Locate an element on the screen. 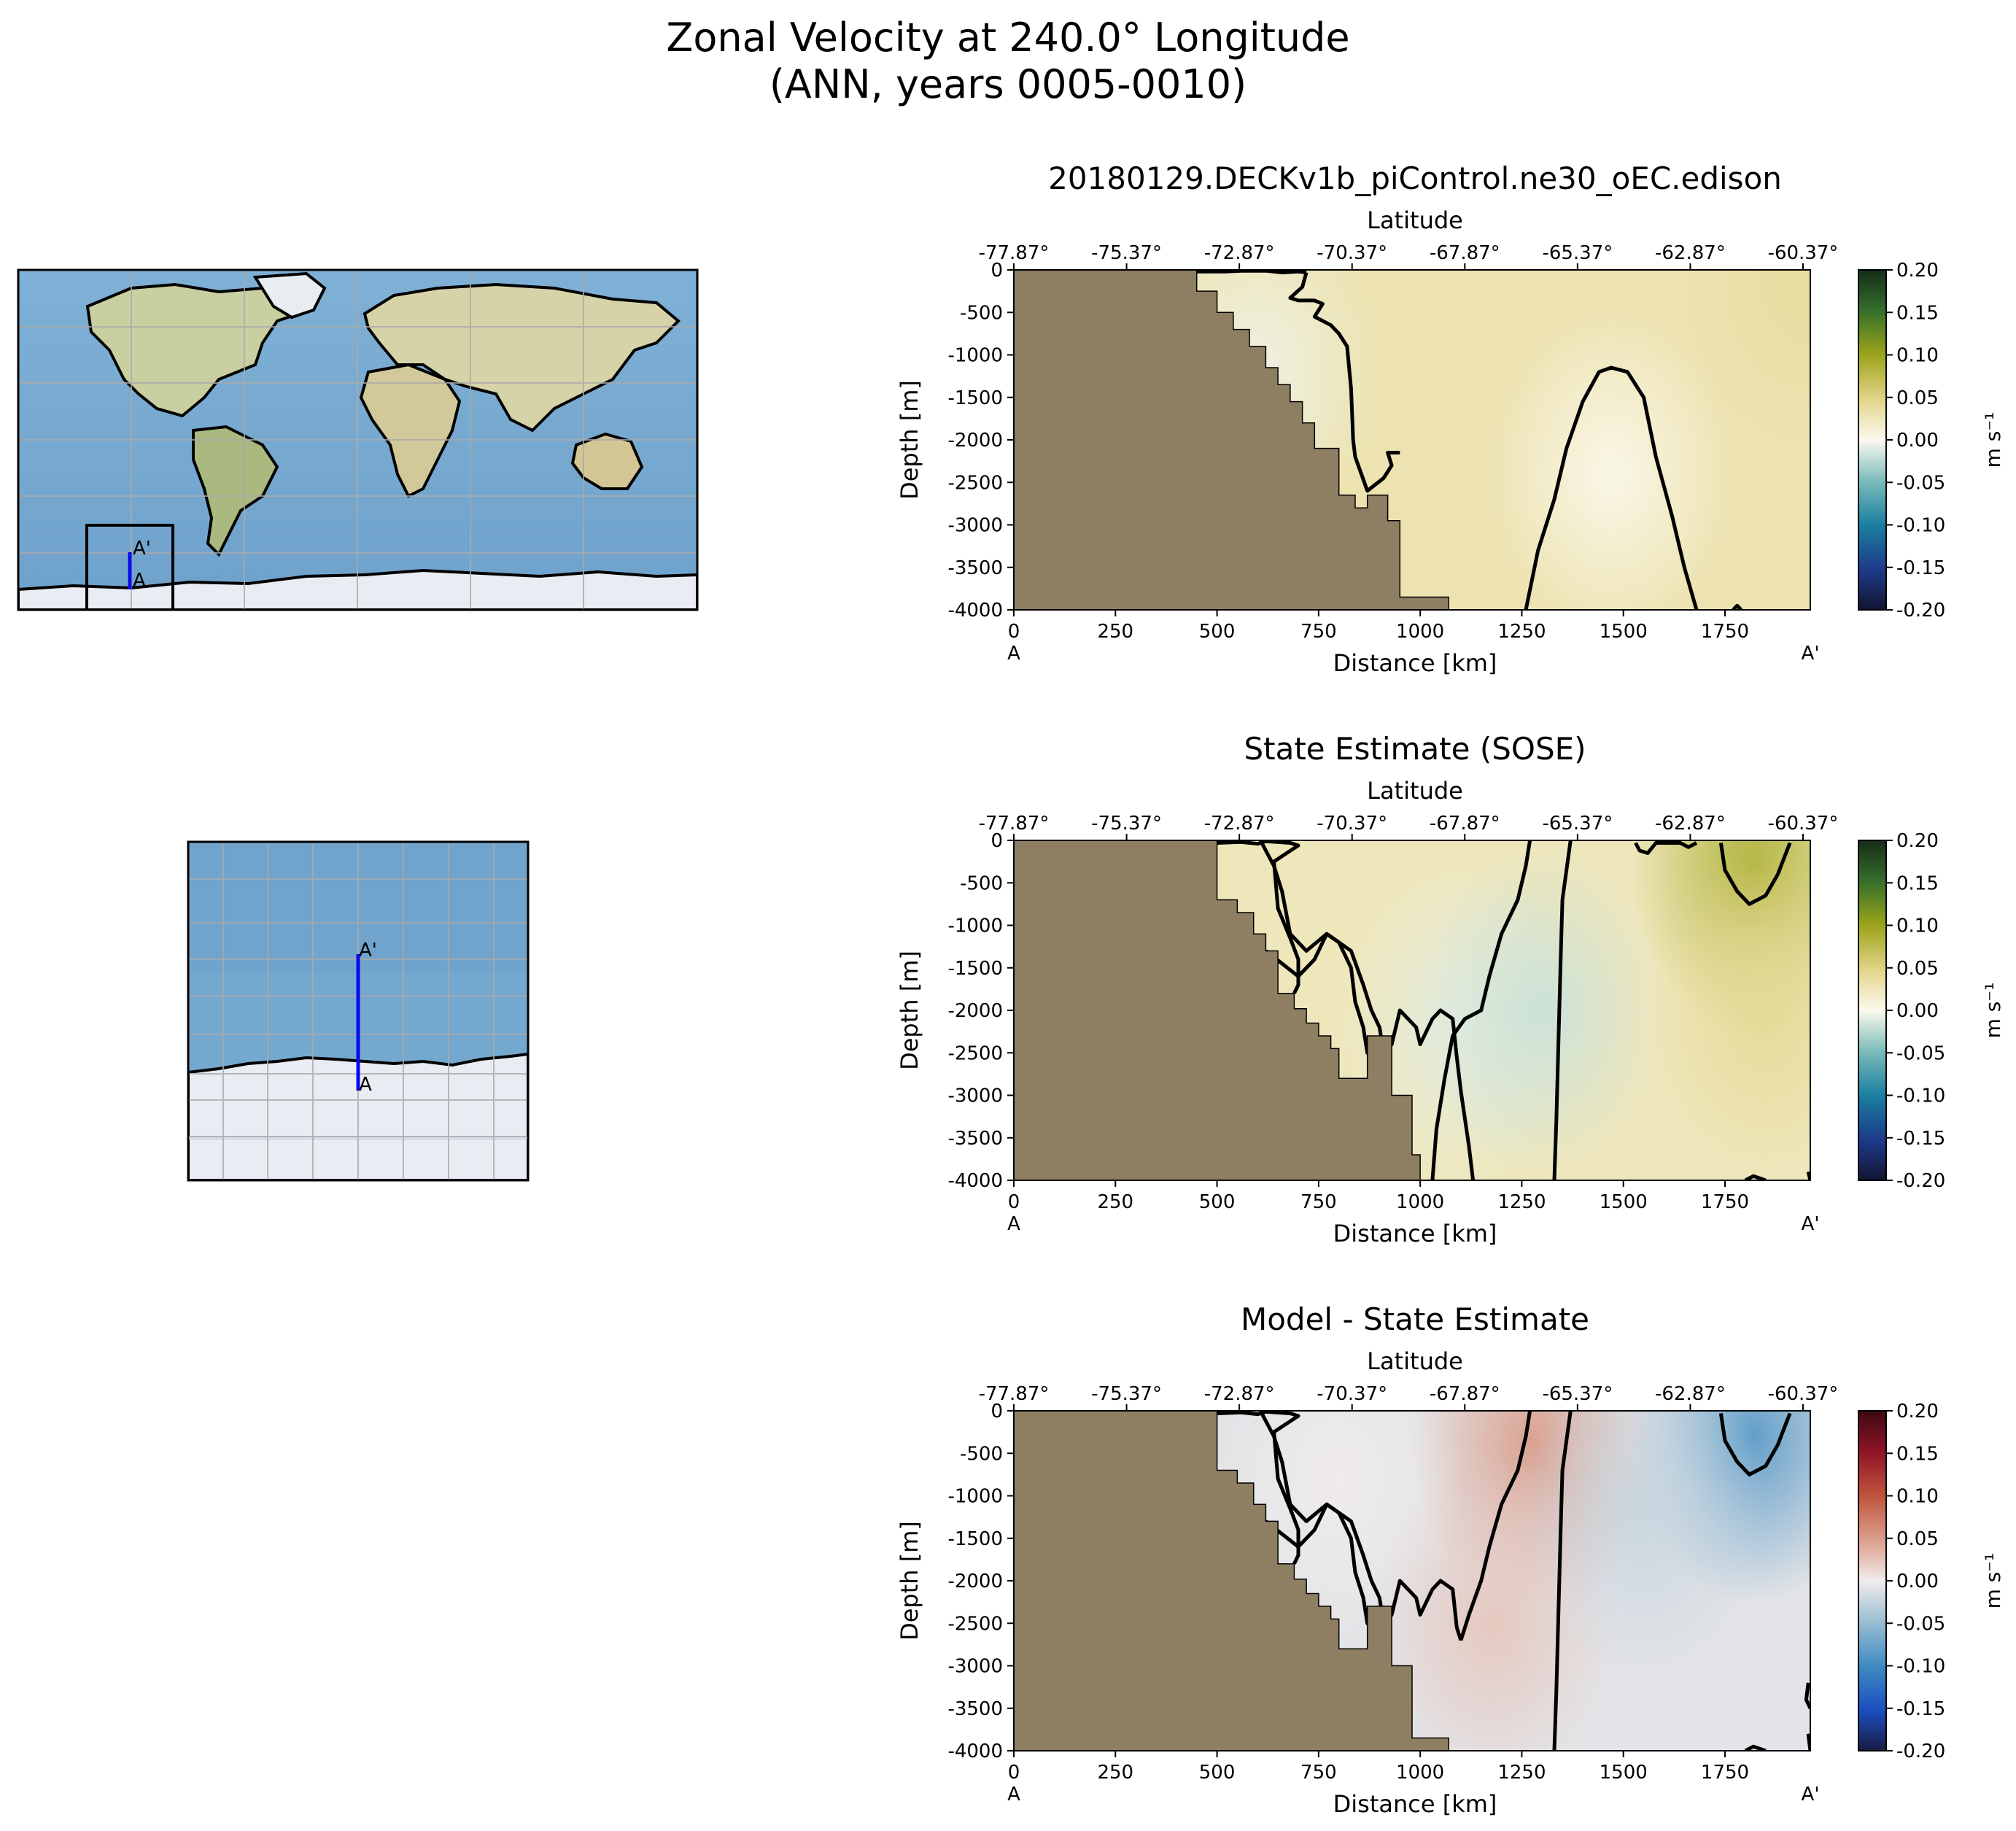 The height and width of the screenshot is (1831, 2016). latitude-label-model: Latitude is located at coordinates (1415, 220).